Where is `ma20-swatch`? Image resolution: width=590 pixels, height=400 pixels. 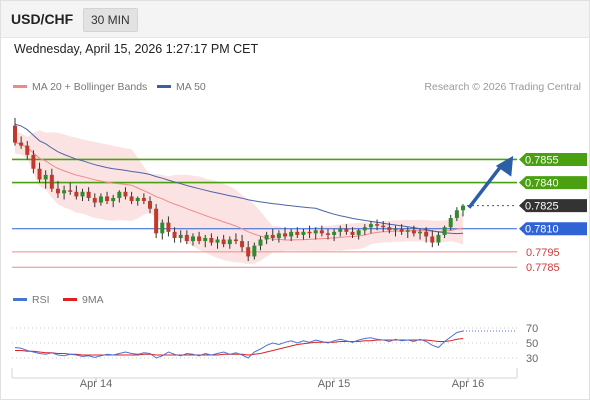
ma20-swatch is located at coordinates (20, 86).